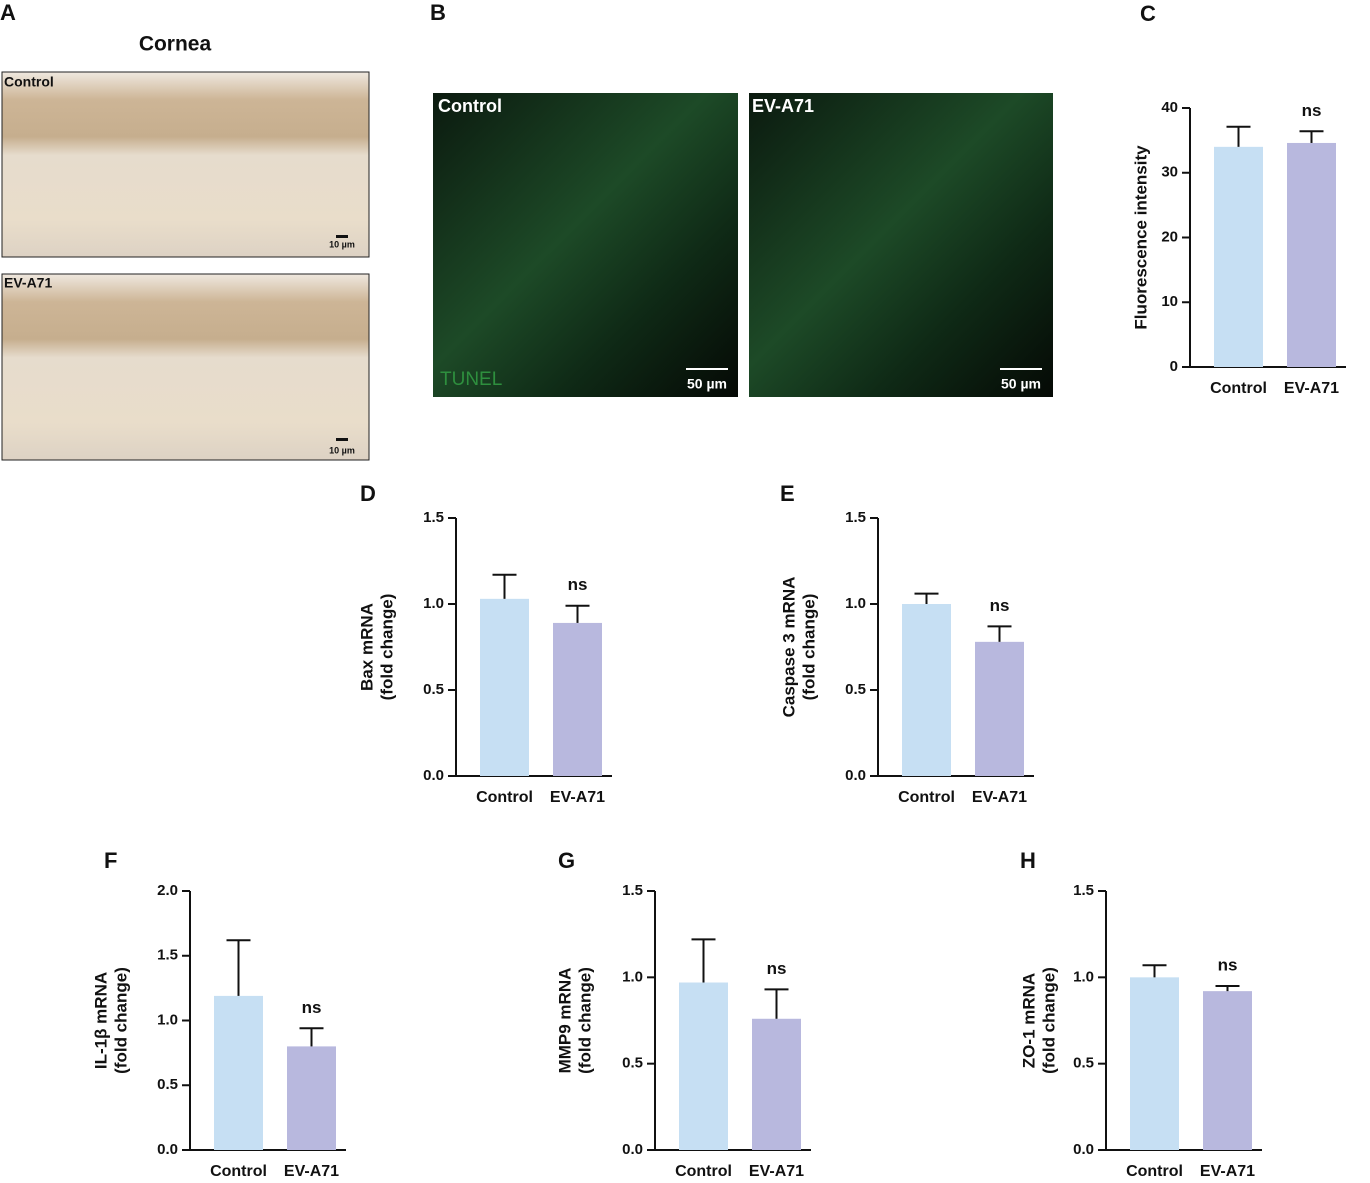 The height and width of the screenshot is (1183, 1370). I want to click on y-axis-label: Fluorescence intensity, so click(1140, 237).